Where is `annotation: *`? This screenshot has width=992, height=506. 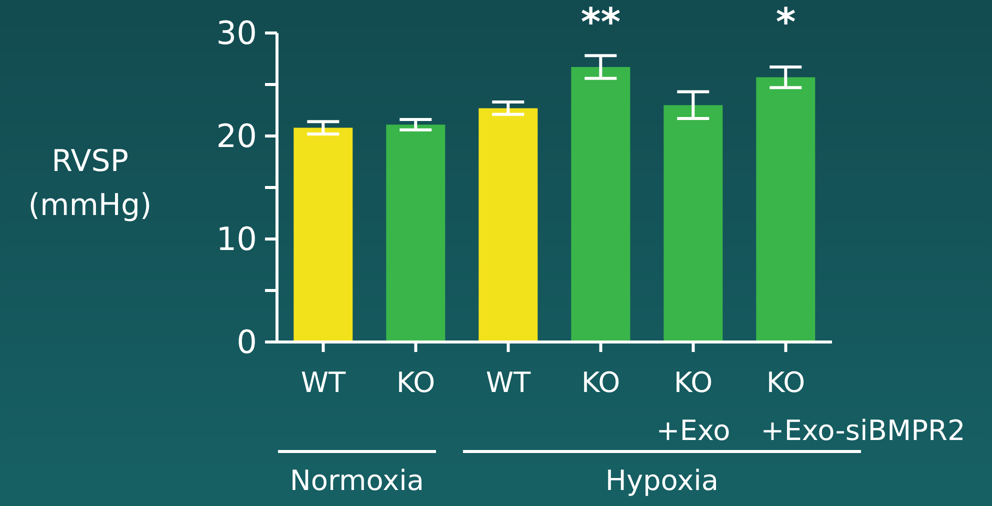
annotation: * is located at coordinates (785, 22).